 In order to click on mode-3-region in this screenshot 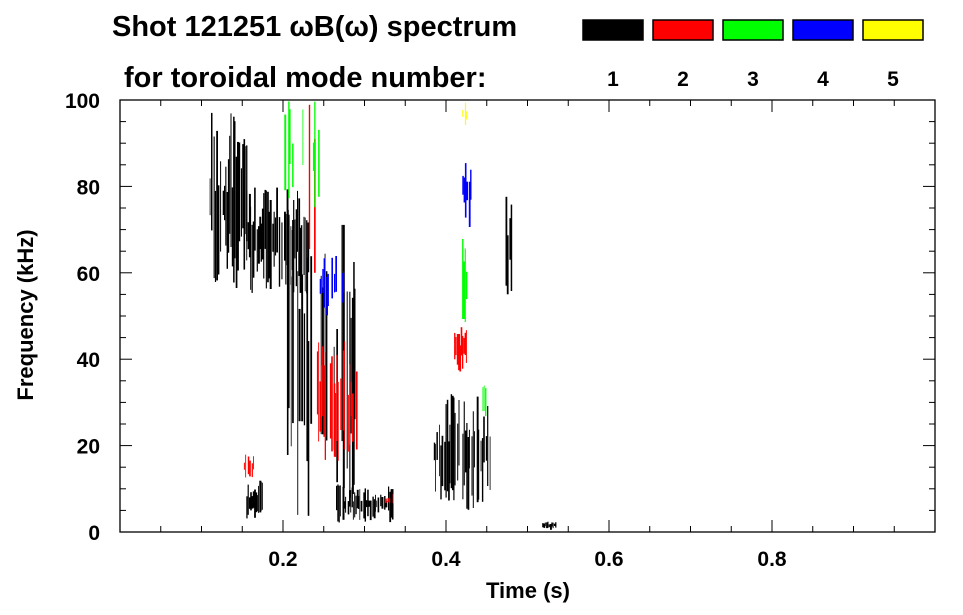, I will do `click(302, 154)`.